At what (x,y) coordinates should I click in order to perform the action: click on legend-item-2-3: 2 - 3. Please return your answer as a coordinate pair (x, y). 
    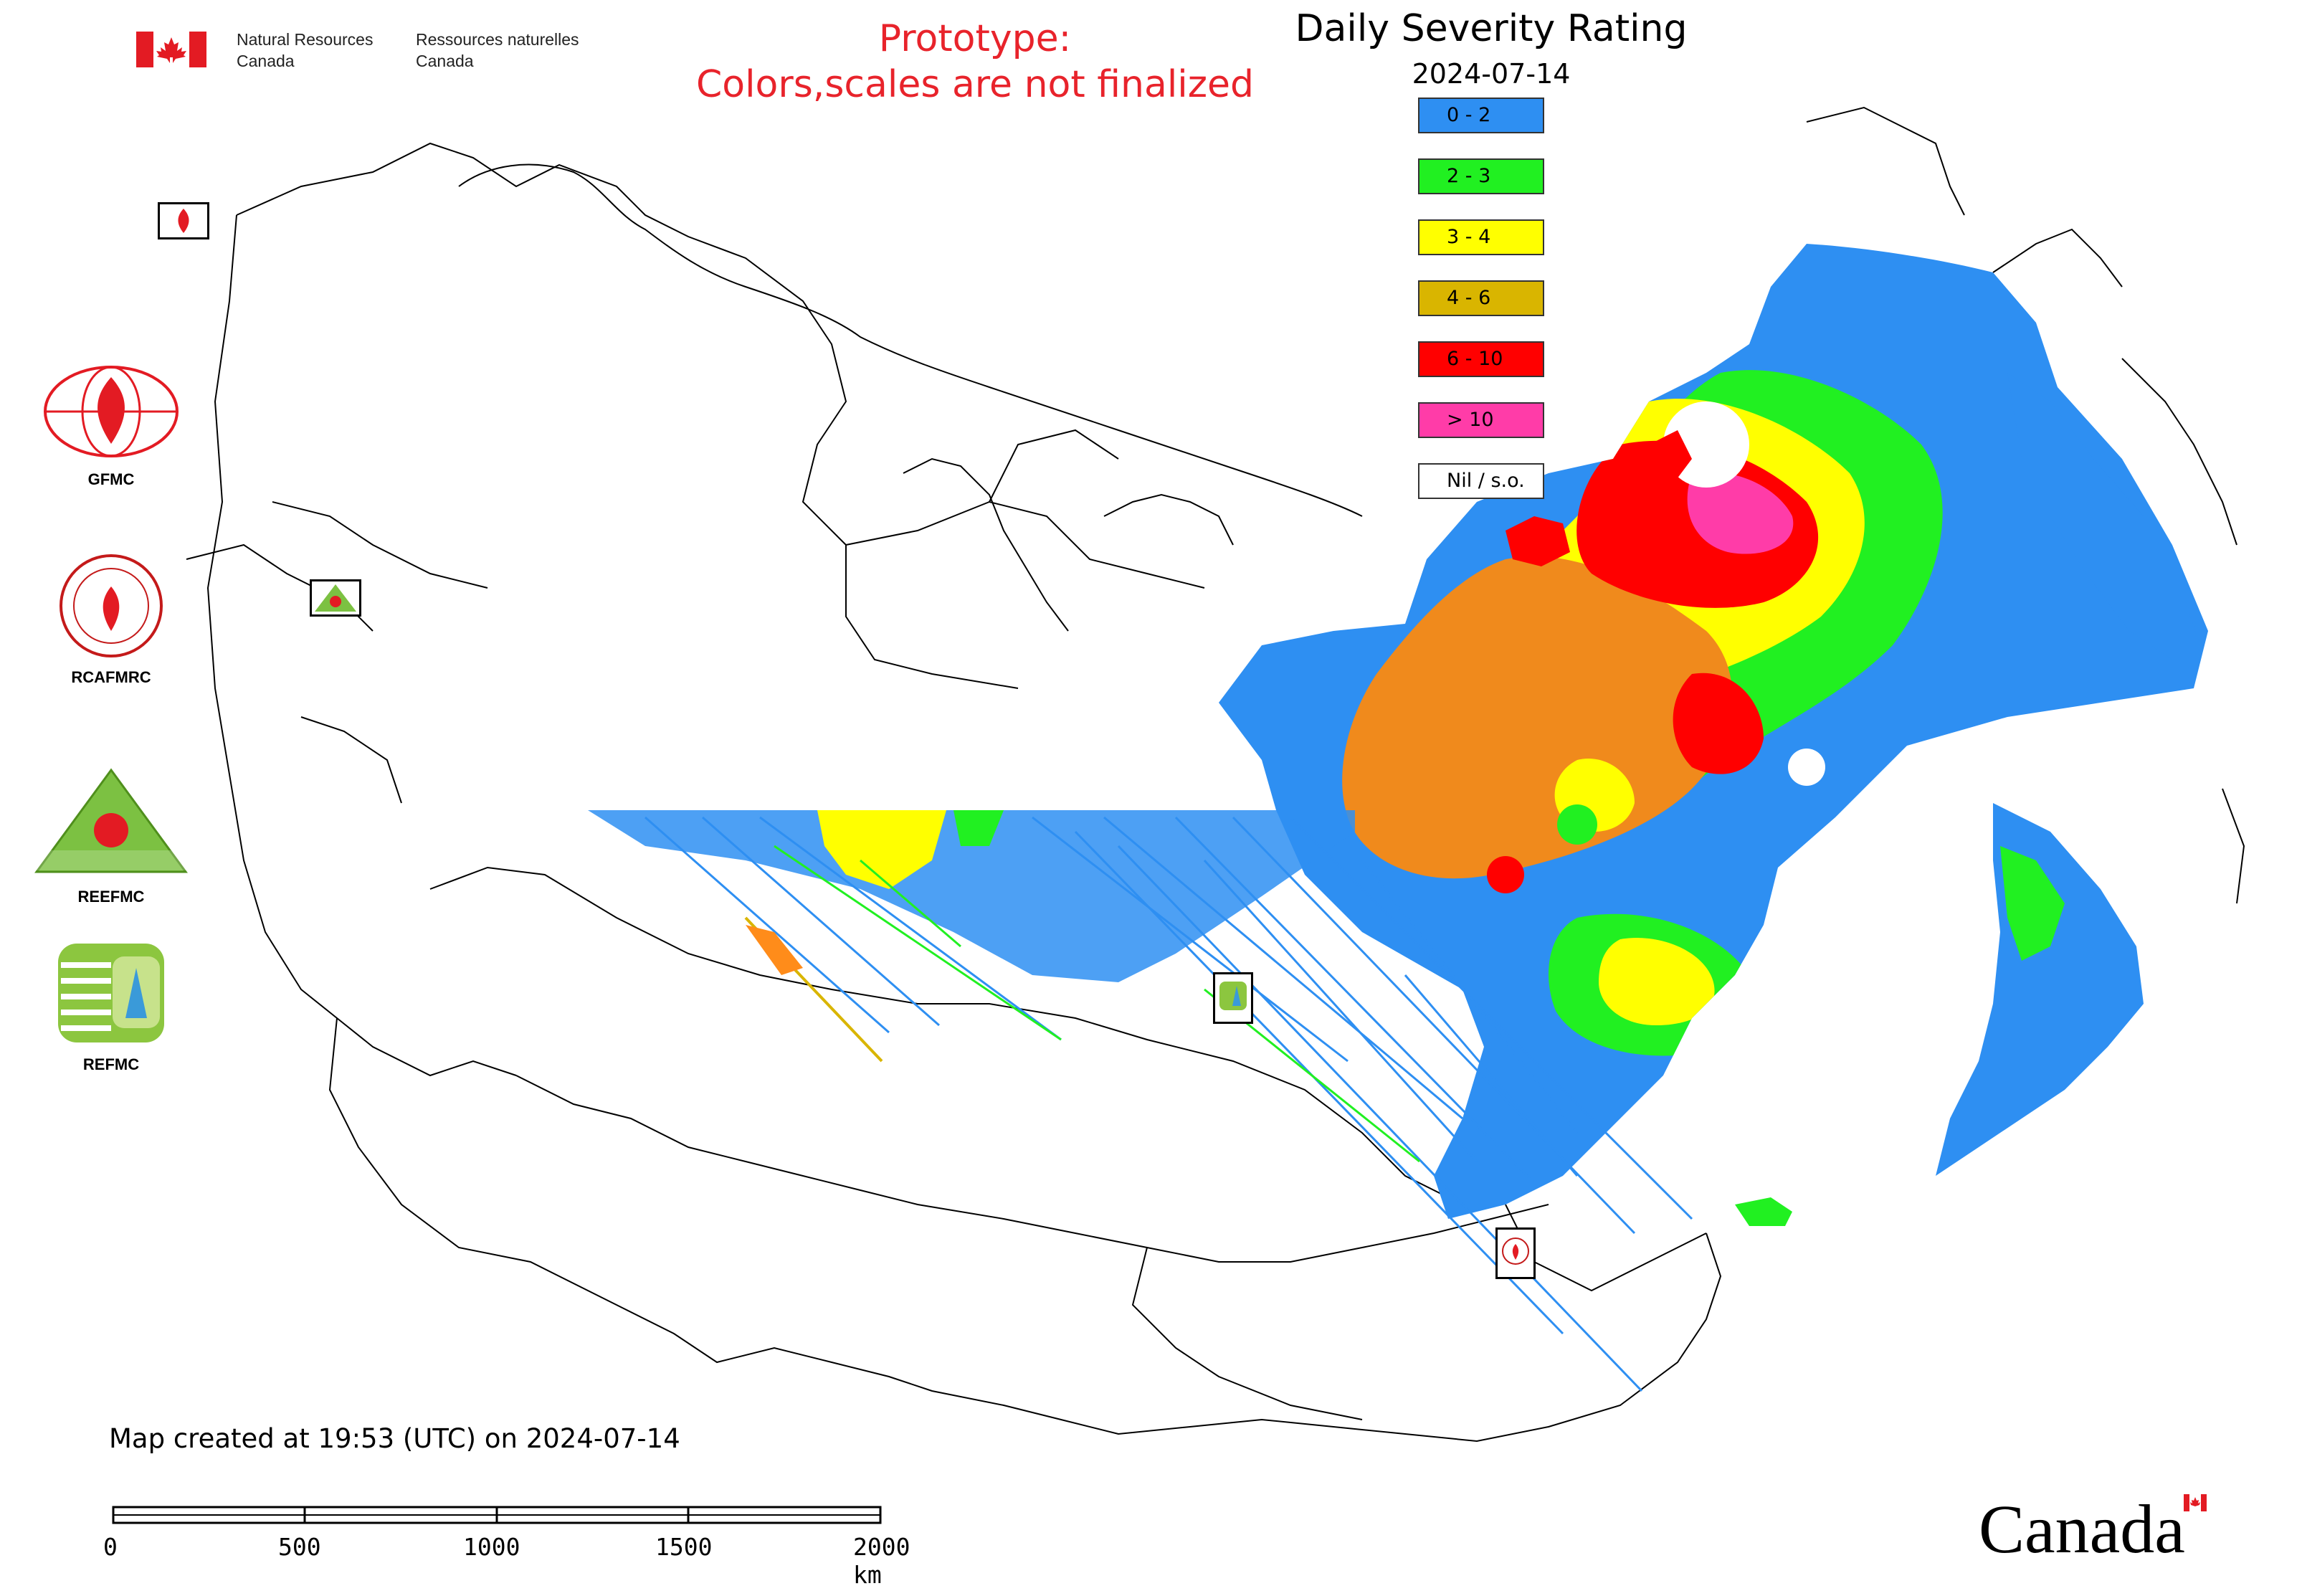
    Looking at the image, I should click on (1481, 176).